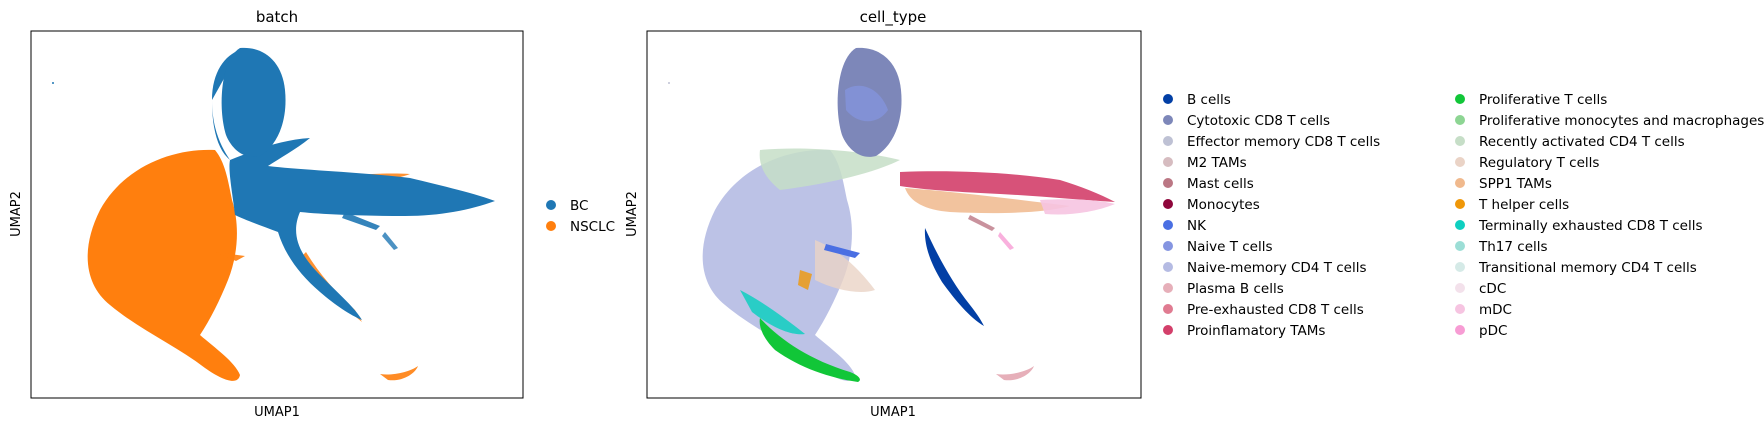  I want to click on legend-label: Plasma B cells, so click(1235, 289).